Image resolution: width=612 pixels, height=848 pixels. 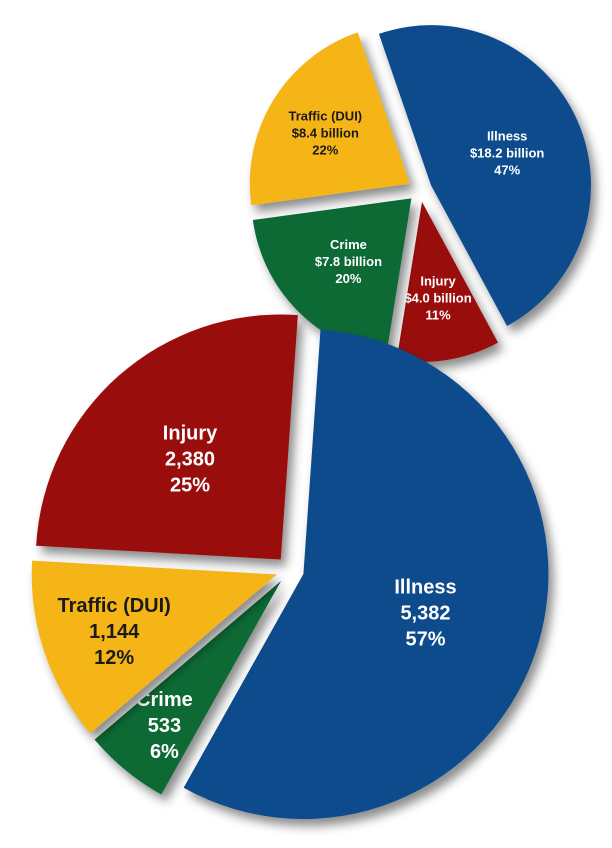 What do you see at coordinates (164, 726) in the screenshot?
I see `slice-label-crime-amount: 533` at bounding box center [164, 726].